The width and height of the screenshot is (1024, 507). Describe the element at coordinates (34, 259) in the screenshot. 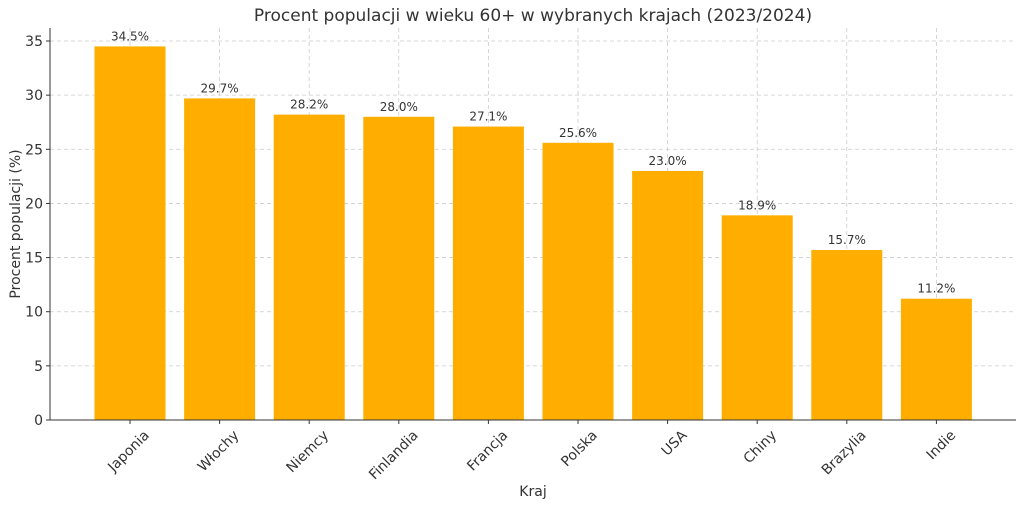

I see `y-tick-label: 15` at that location.